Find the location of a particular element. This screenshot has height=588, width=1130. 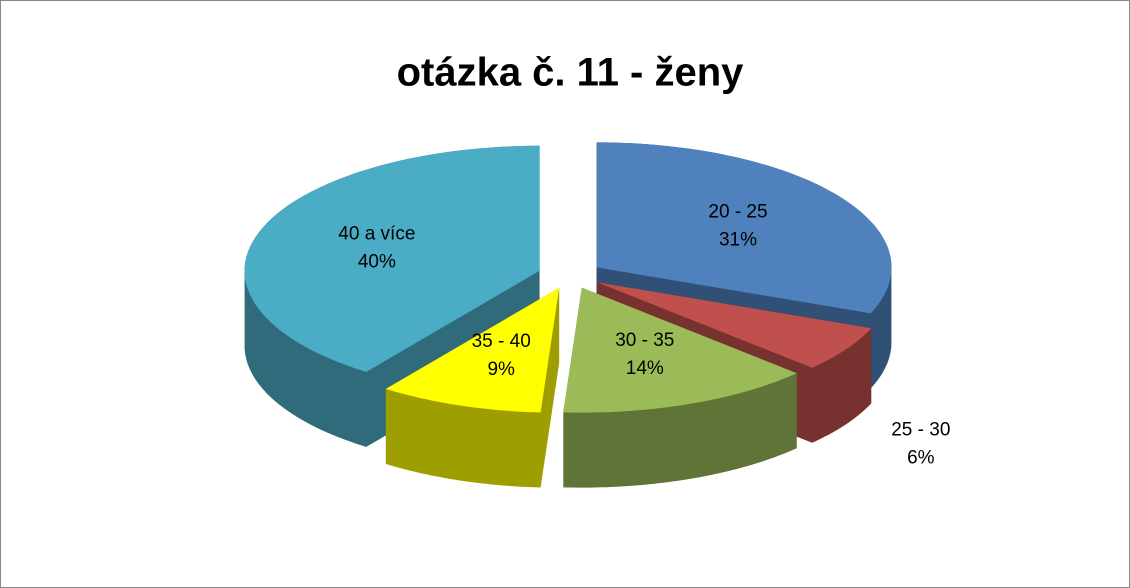

data-label-value: 40% is located at coordinates (377, 261).